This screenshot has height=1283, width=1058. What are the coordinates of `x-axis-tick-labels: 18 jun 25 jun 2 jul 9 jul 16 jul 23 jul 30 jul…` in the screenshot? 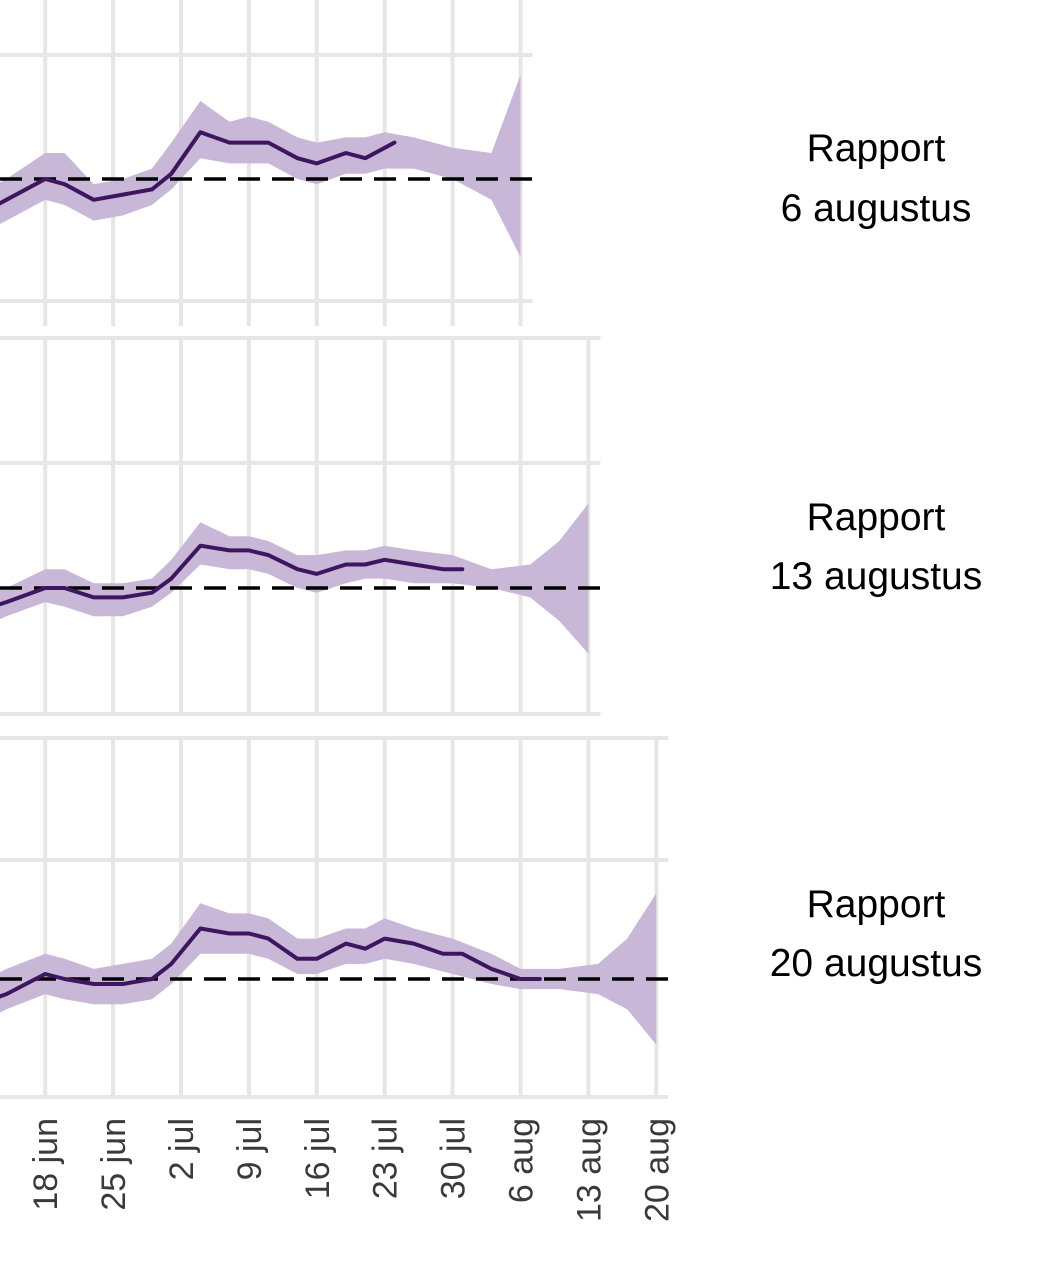 It's located at (351, 1170).